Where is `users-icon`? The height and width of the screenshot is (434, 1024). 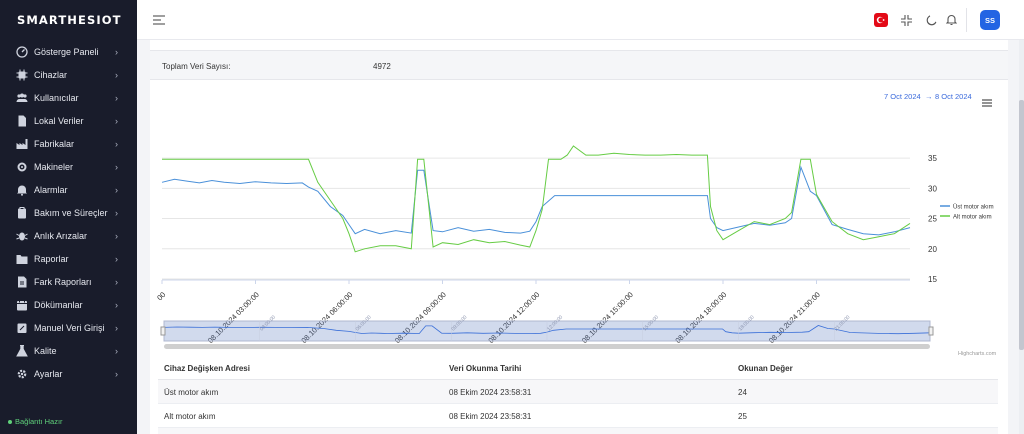 users-icon is located at coordinates (22, 98).